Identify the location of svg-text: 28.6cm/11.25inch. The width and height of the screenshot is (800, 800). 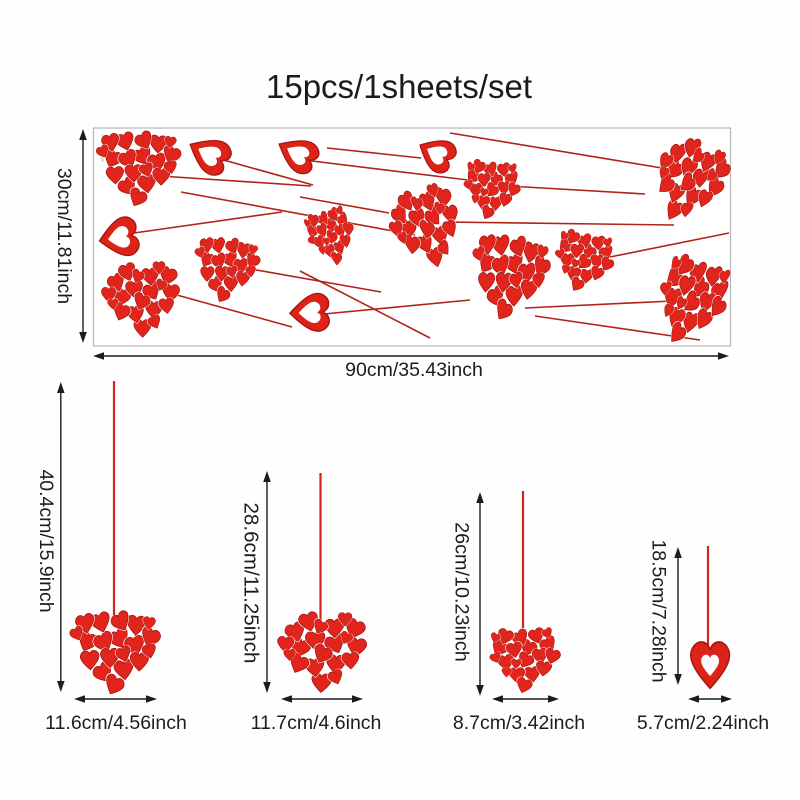
(251, 582).